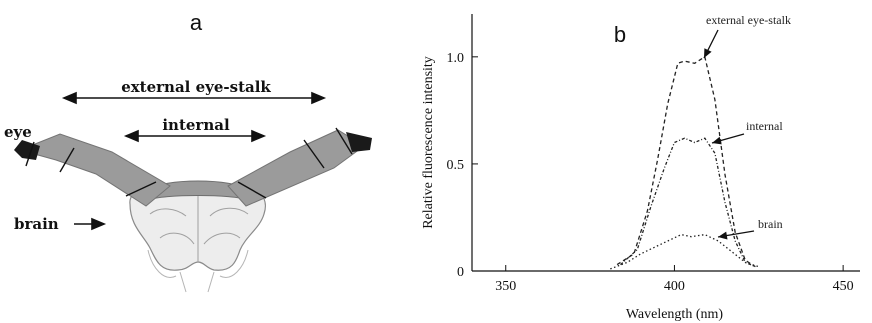 The image size is (872, 323). What do you see at coordinates (456, 165) in the screenshot?
I see `y-tick-label: 0.5` at bounding box center [456, 165].